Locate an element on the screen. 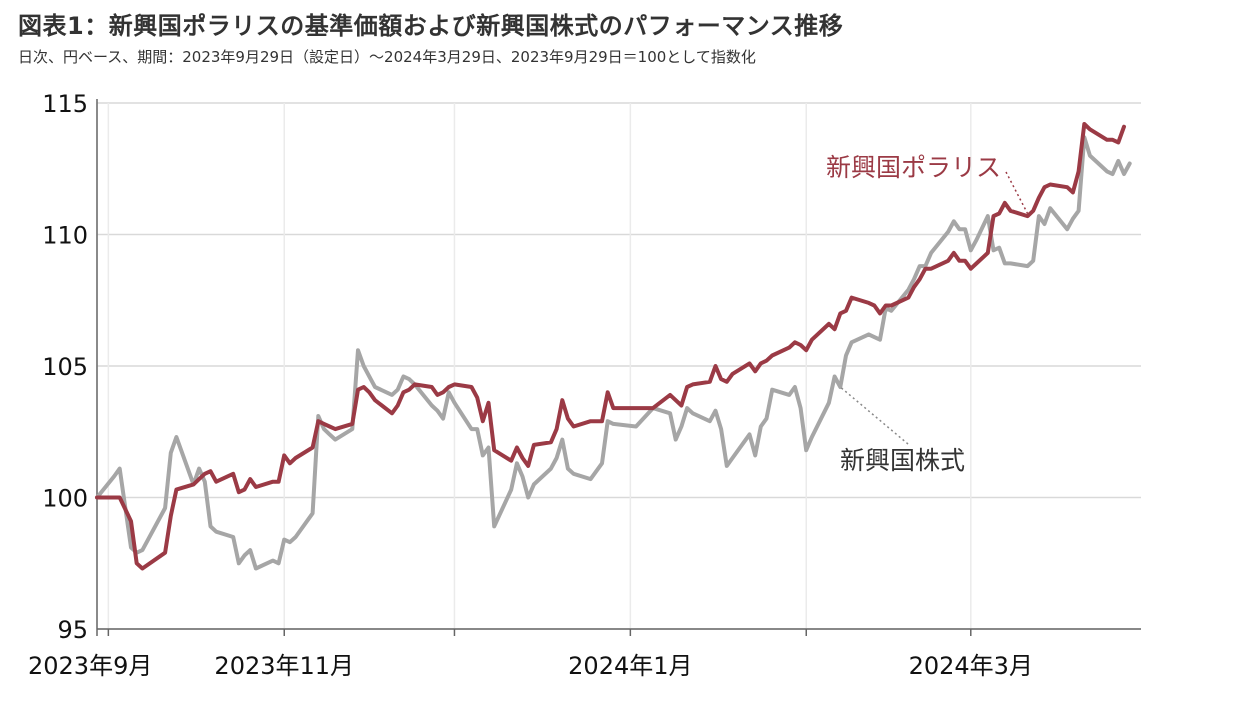 The image size is (1249, 706). x-tick-label: 2024年1月 is located at coordinates (630, 666).